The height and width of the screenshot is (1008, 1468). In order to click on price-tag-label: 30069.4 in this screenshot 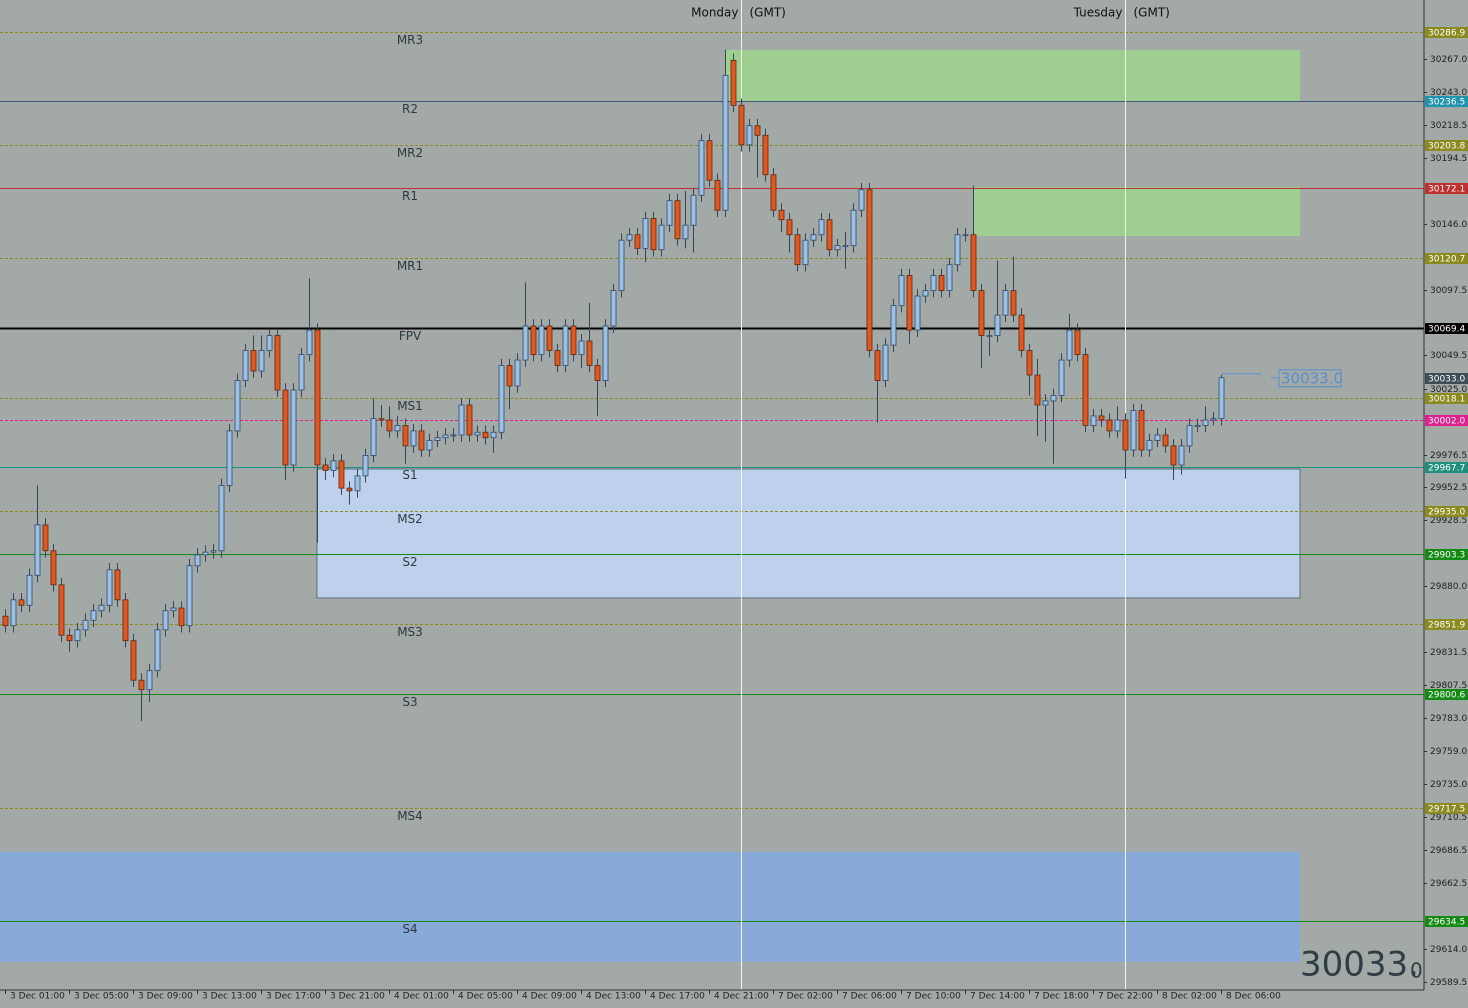, I will do `click(1446, 330)`.